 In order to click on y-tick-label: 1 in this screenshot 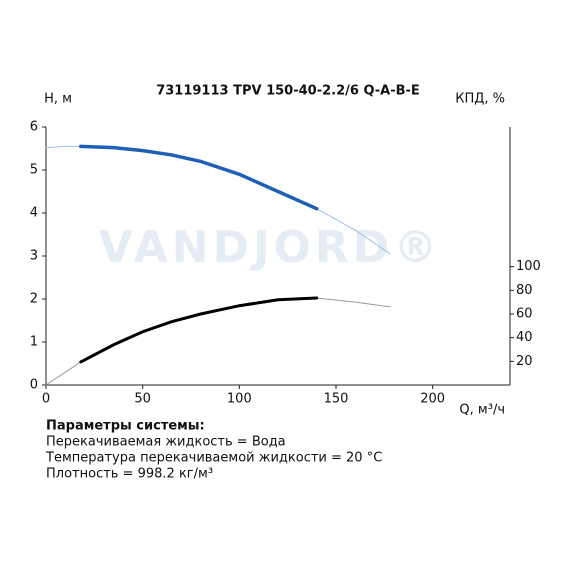, I will do `click(34, 342)`.